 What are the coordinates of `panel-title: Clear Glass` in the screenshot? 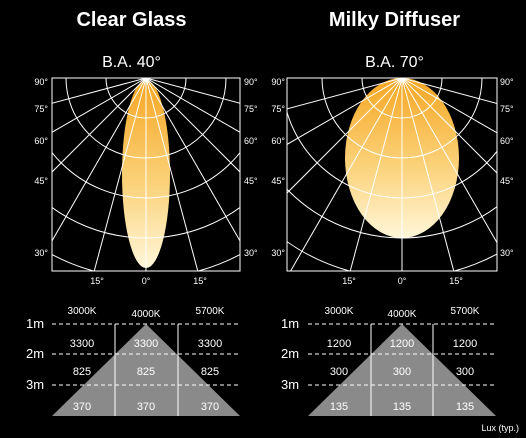 It's located at (131, 20).